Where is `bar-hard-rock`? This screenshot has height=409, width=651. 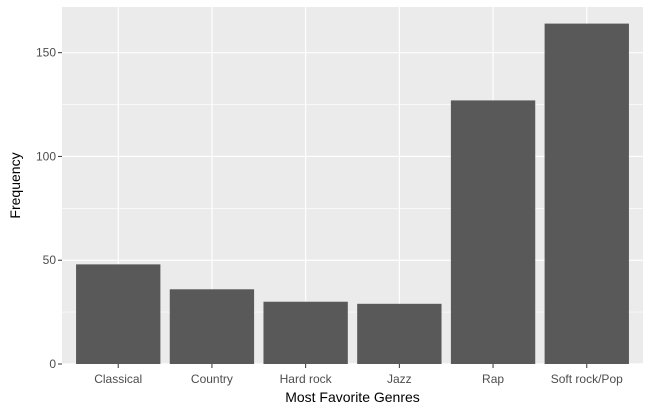
bar-hard-rock is located at coordinates (305, 332).